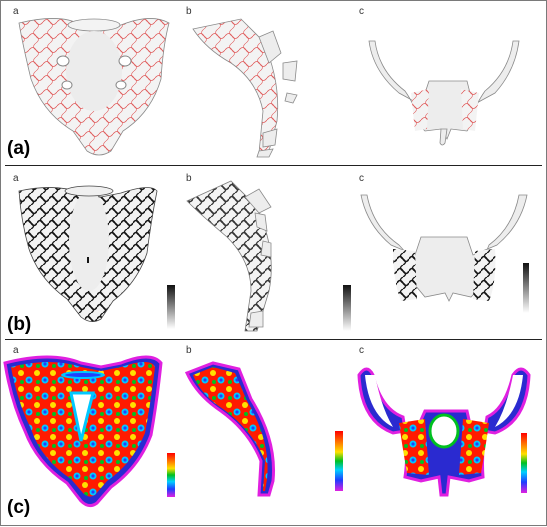 The image size is (547, 527). What do you see at coordinates (361, 11) in the screenshot?
I see `row-a-sub-c: c` at bounding box center [361, 11].